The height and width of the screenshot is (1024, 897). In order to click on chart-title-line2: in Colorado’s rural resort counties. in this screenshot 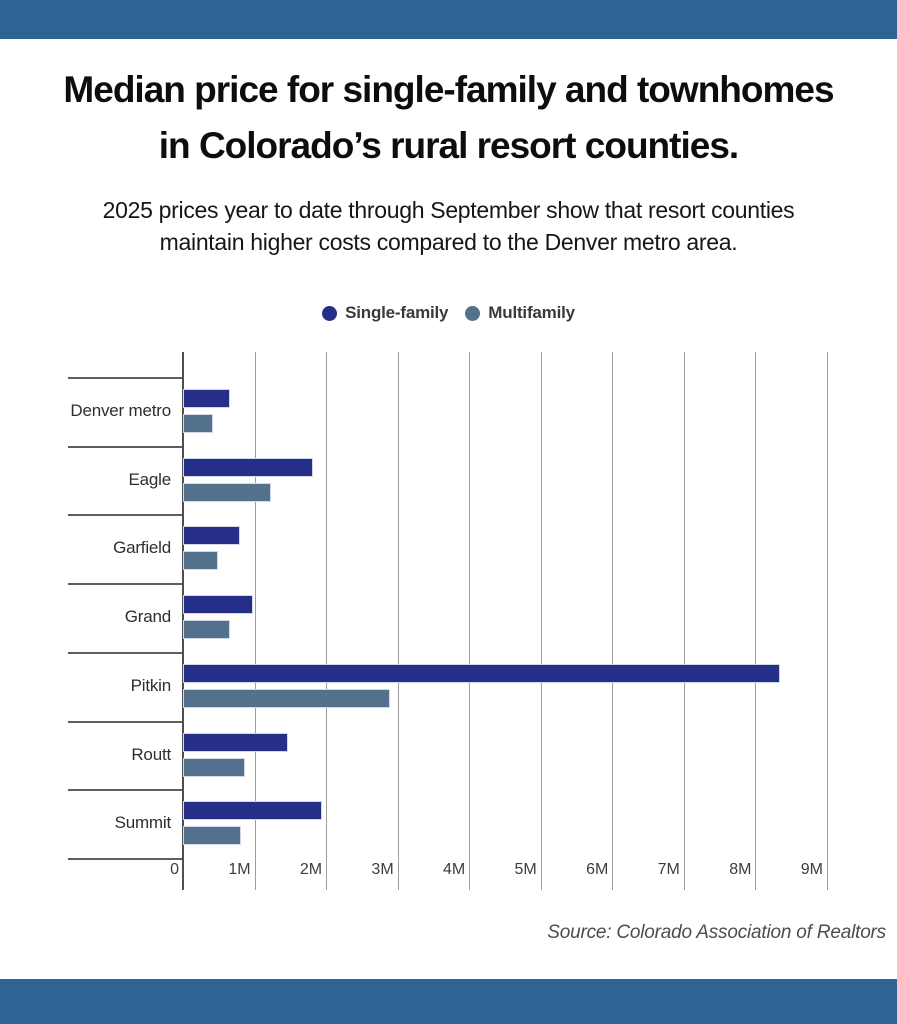, I will do `click(448, 145)`.